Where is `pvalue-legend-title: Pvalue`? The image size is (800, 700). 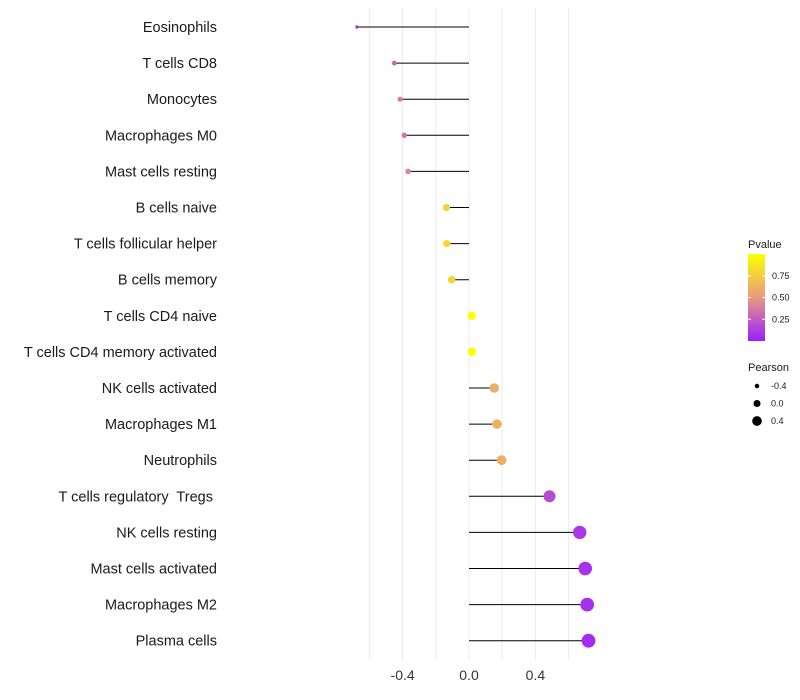
pvalue-legend-title: Pvalue is located at coordinates (765, 245).